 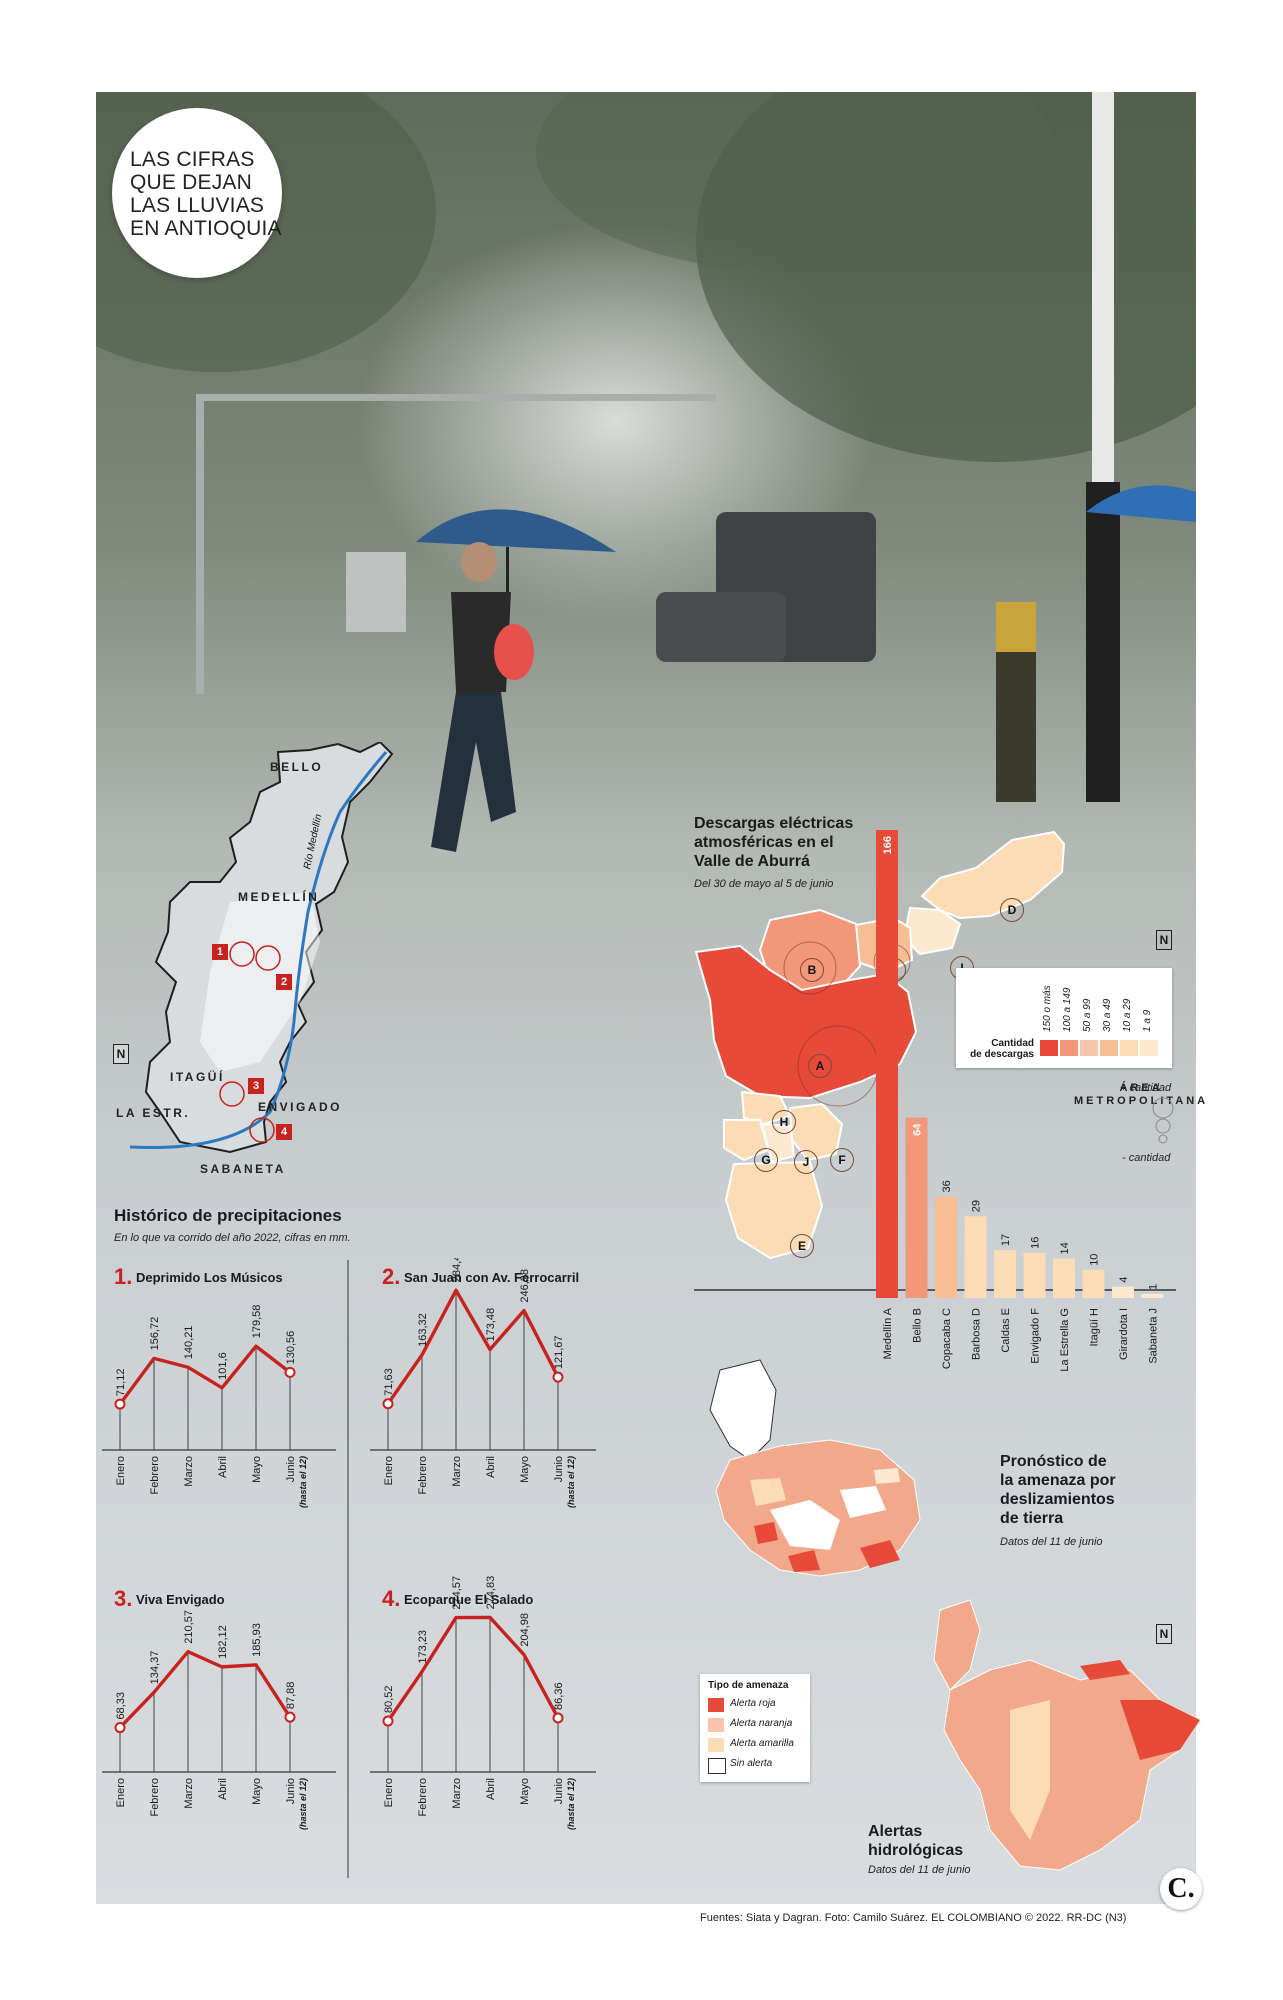 I want to click on hydro-alerts-map, so click(x=1067, y=1735).